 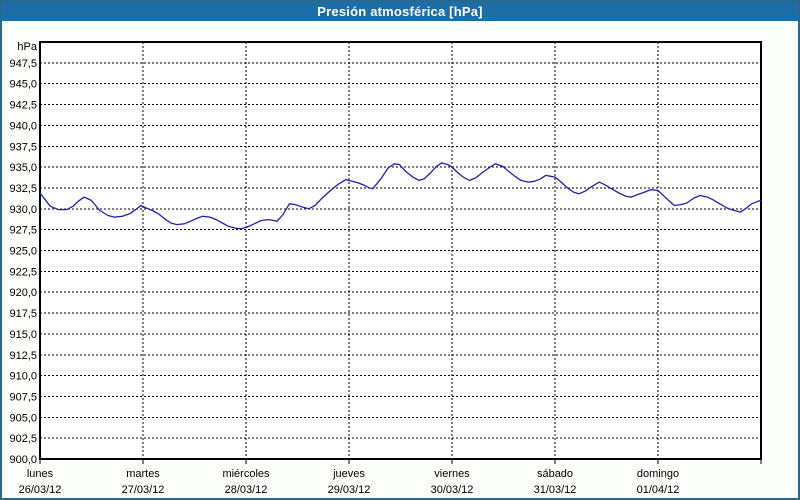 I want to click on x-day-label: viernes, so click(x=452, y=474).